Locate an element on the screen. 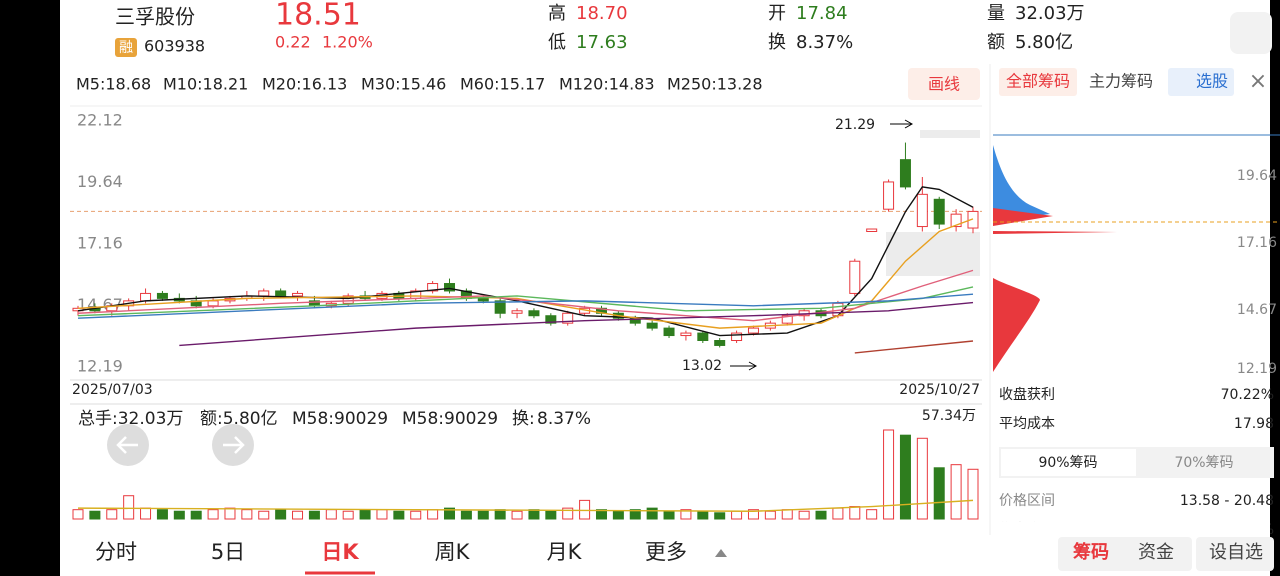 The height and width of the screenshot is (576, 1280). x-label: 2025/10/27 is located at coordinates (939, 390).